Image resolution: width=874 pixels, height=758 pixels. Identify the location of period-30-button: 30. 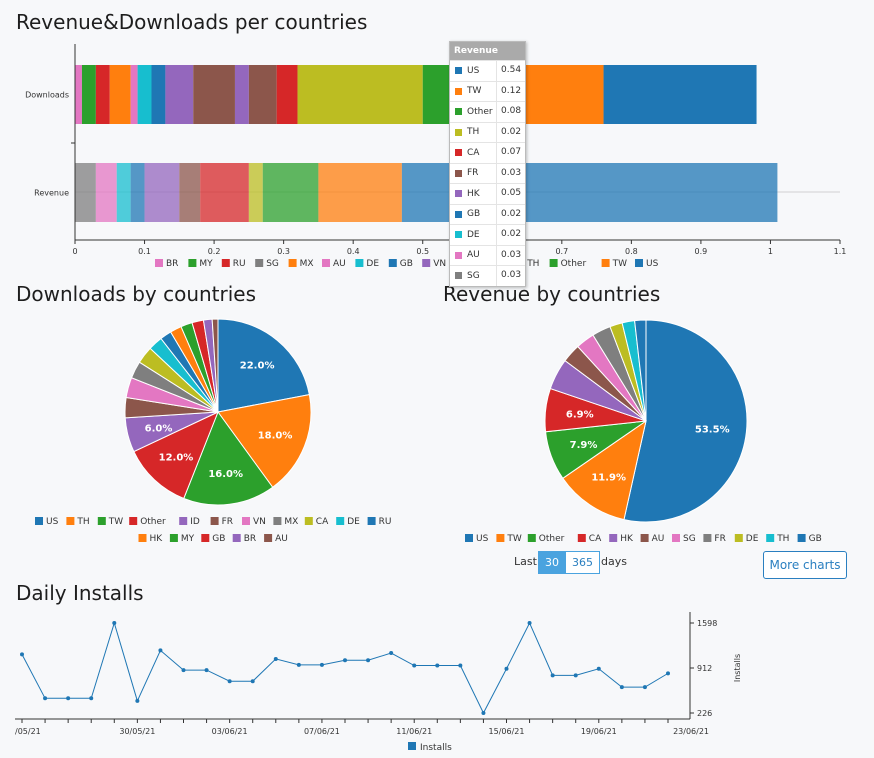
(552, 562).